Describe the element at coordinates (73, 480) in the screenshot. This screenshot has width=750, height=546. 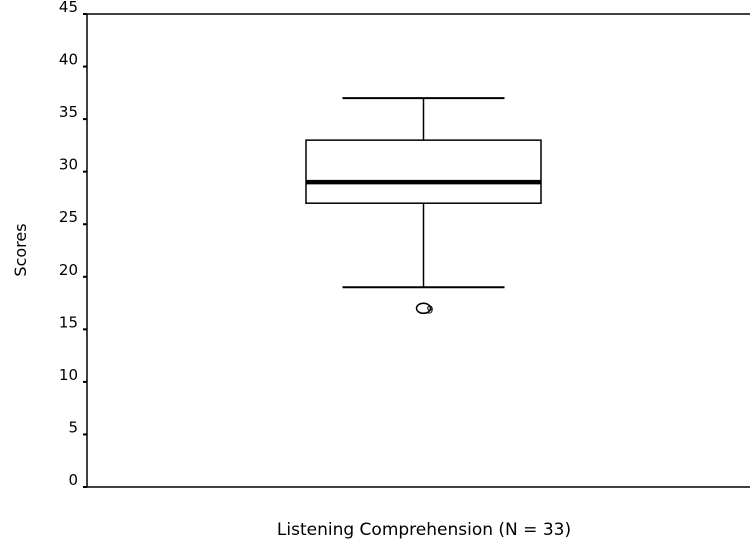
I see `y-tick-label: 0` at that location.